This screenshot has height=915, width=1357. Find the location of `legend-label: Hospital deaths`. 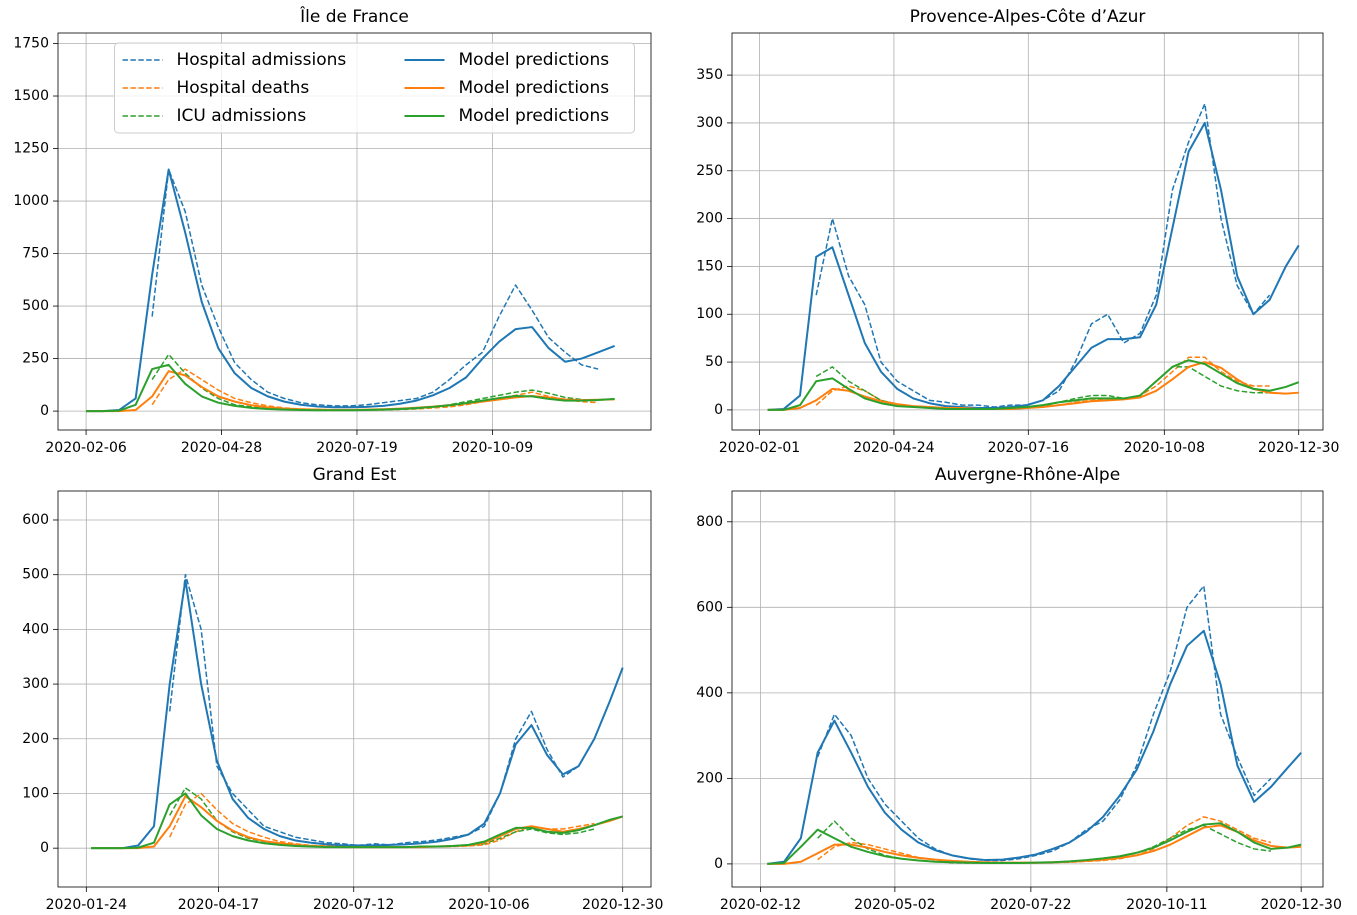

legend-label: Hospital deaths is located at coordinates (243, 88).